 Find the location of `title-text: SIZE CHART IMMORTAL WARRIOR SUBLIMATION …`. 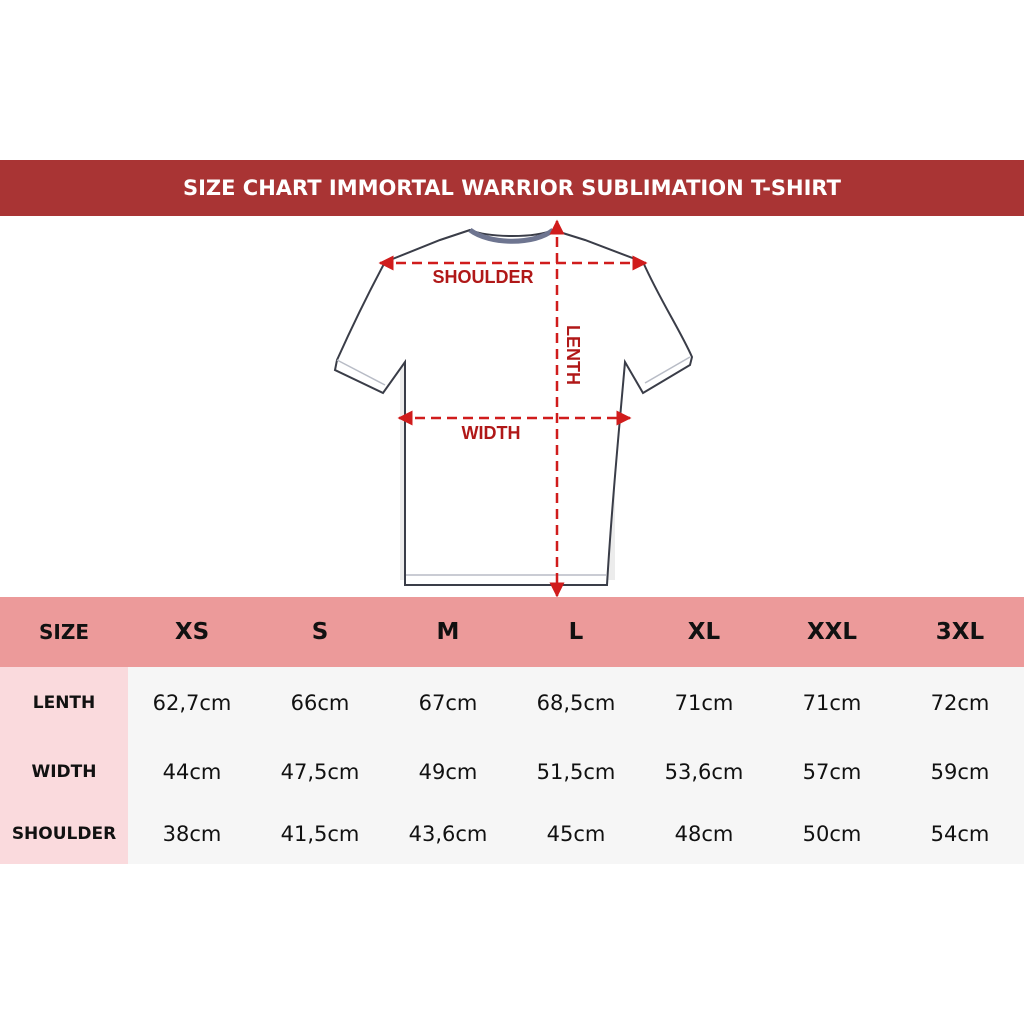

title-text: SIZE CHART IMMORTAL WARRIOR SUBLIMATION … is located at coordinates (511, 188).